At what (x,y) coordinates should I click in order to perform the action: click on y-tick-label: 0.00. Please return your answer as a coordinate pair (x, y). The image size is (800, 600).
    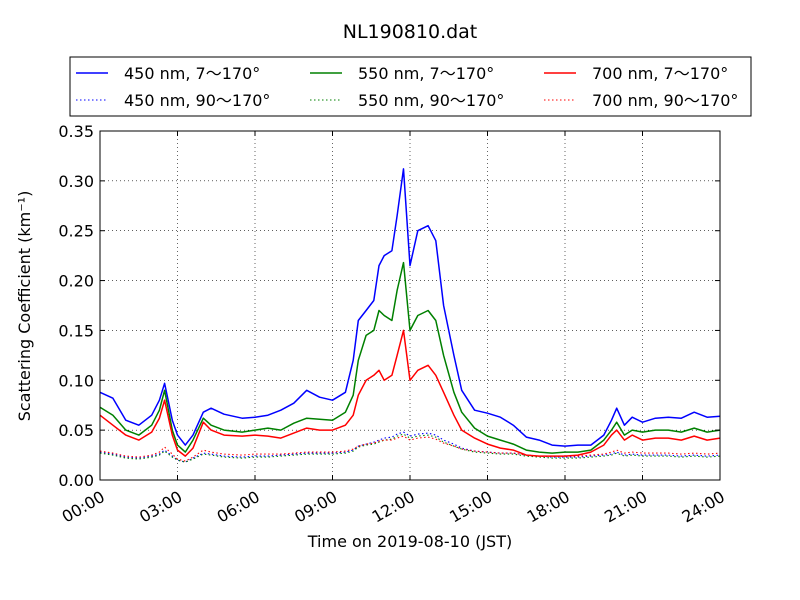
    Looking at the image, I should click on (76, 480).